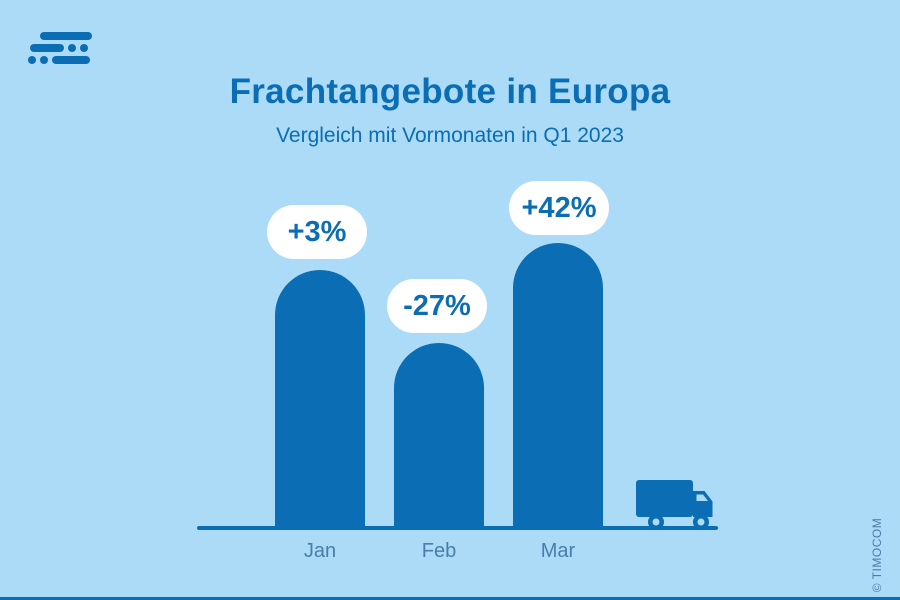 Image resolution: width=900 pixels, height=600 pixels. What do you see at coordinates (450, 598) in the screenshot?
I see `bottom-accent-strip` at bounding box center [450, 598].